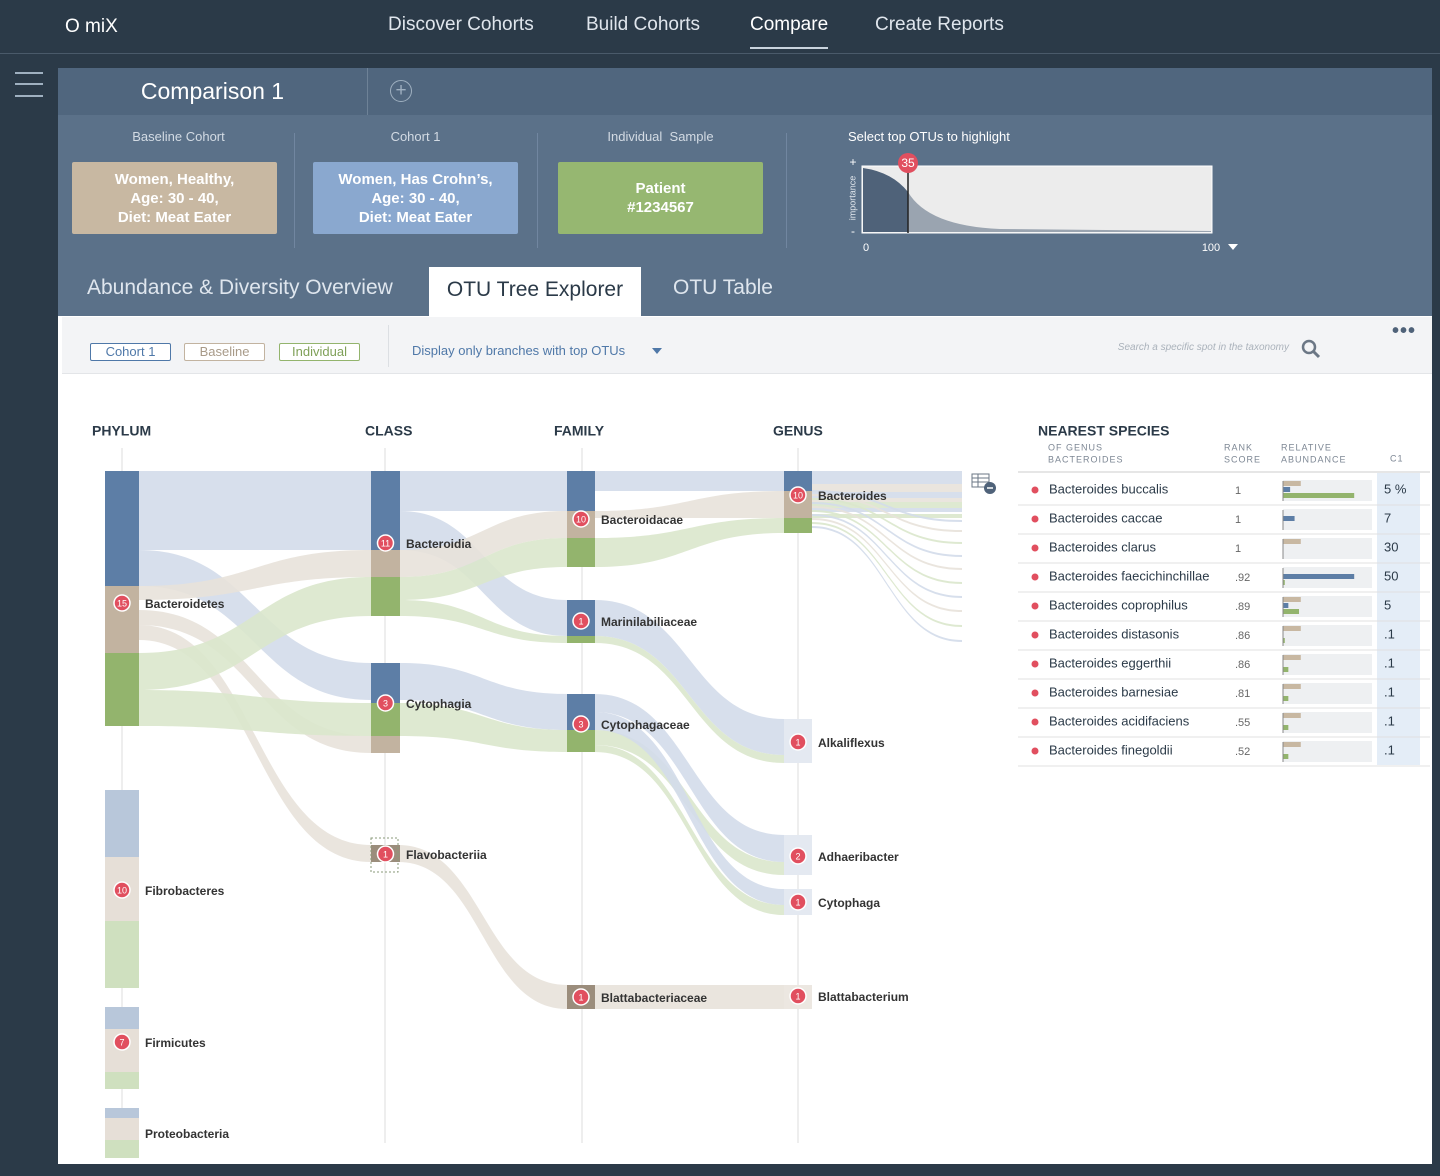 This screenshot has height=1176, width=1440. What do you see at coordinates (415, 136) in the screenshot?
I see `cohort-label: Cohort 1` at bounding box center [415, 136].